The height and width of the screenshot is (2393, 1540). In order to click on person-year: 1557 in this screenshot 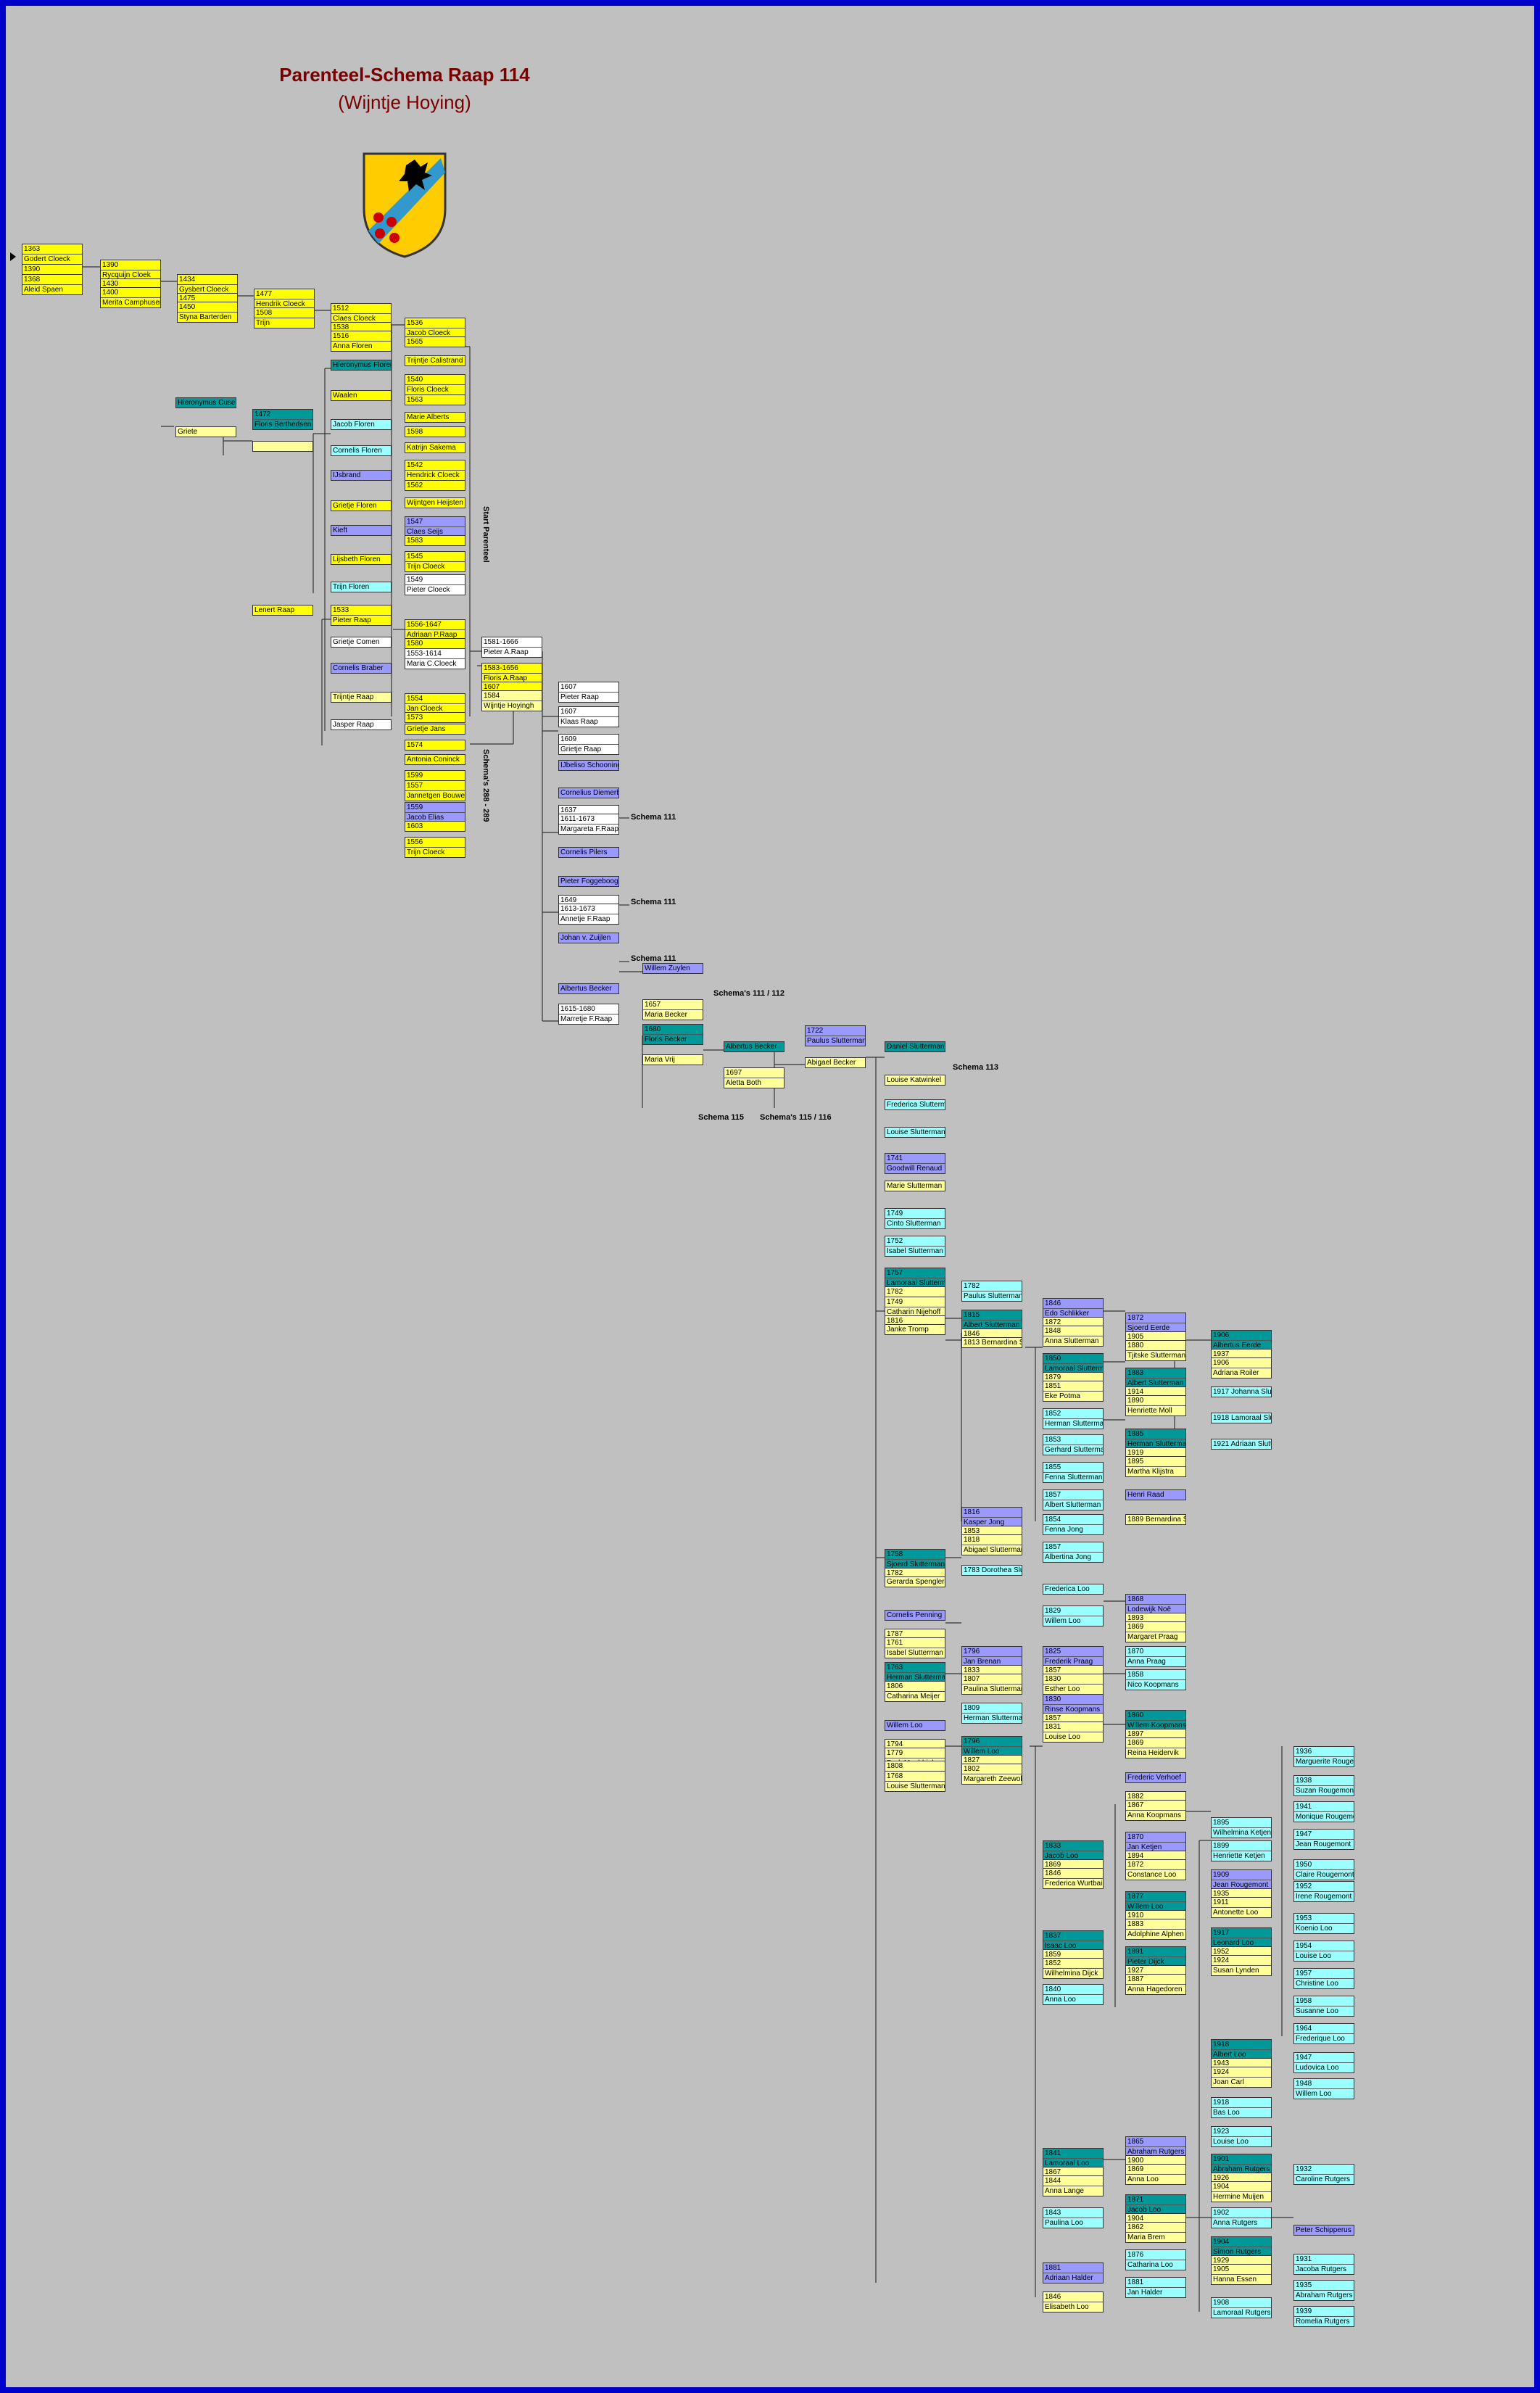, I will do `click(435, 786)`.